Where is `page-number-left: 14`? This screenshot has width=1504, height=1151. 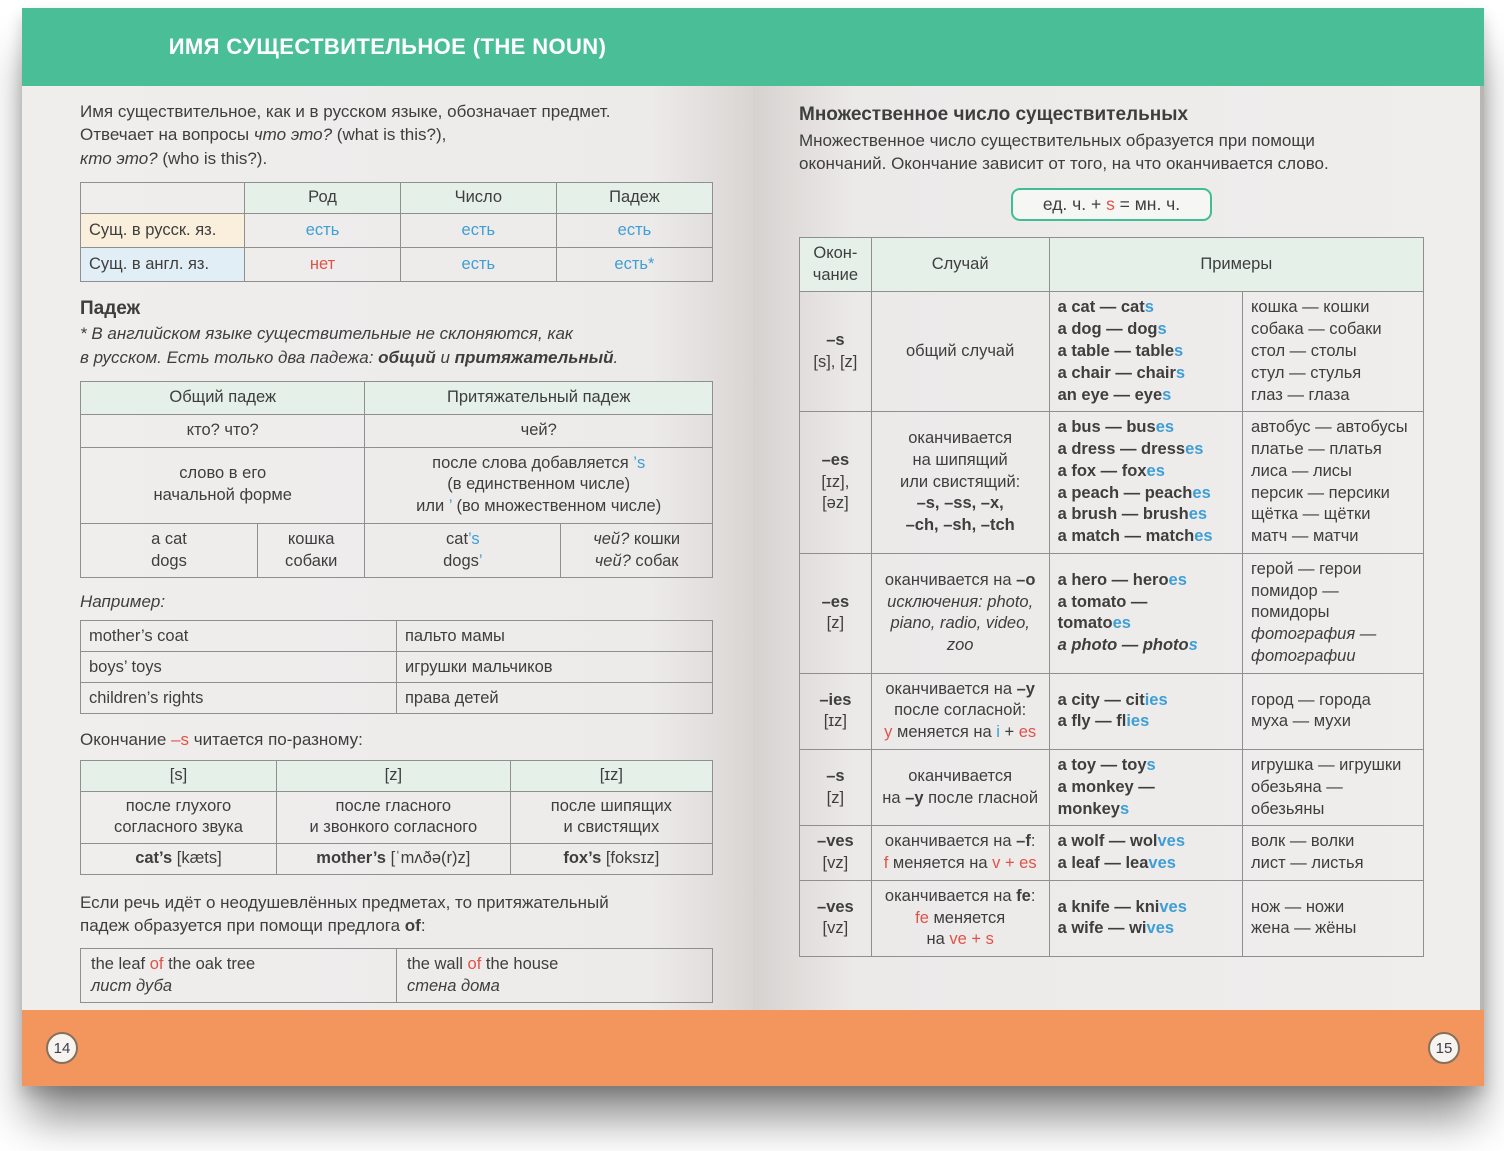
page-number-left: 14 is located at coordinates (62, 1048).